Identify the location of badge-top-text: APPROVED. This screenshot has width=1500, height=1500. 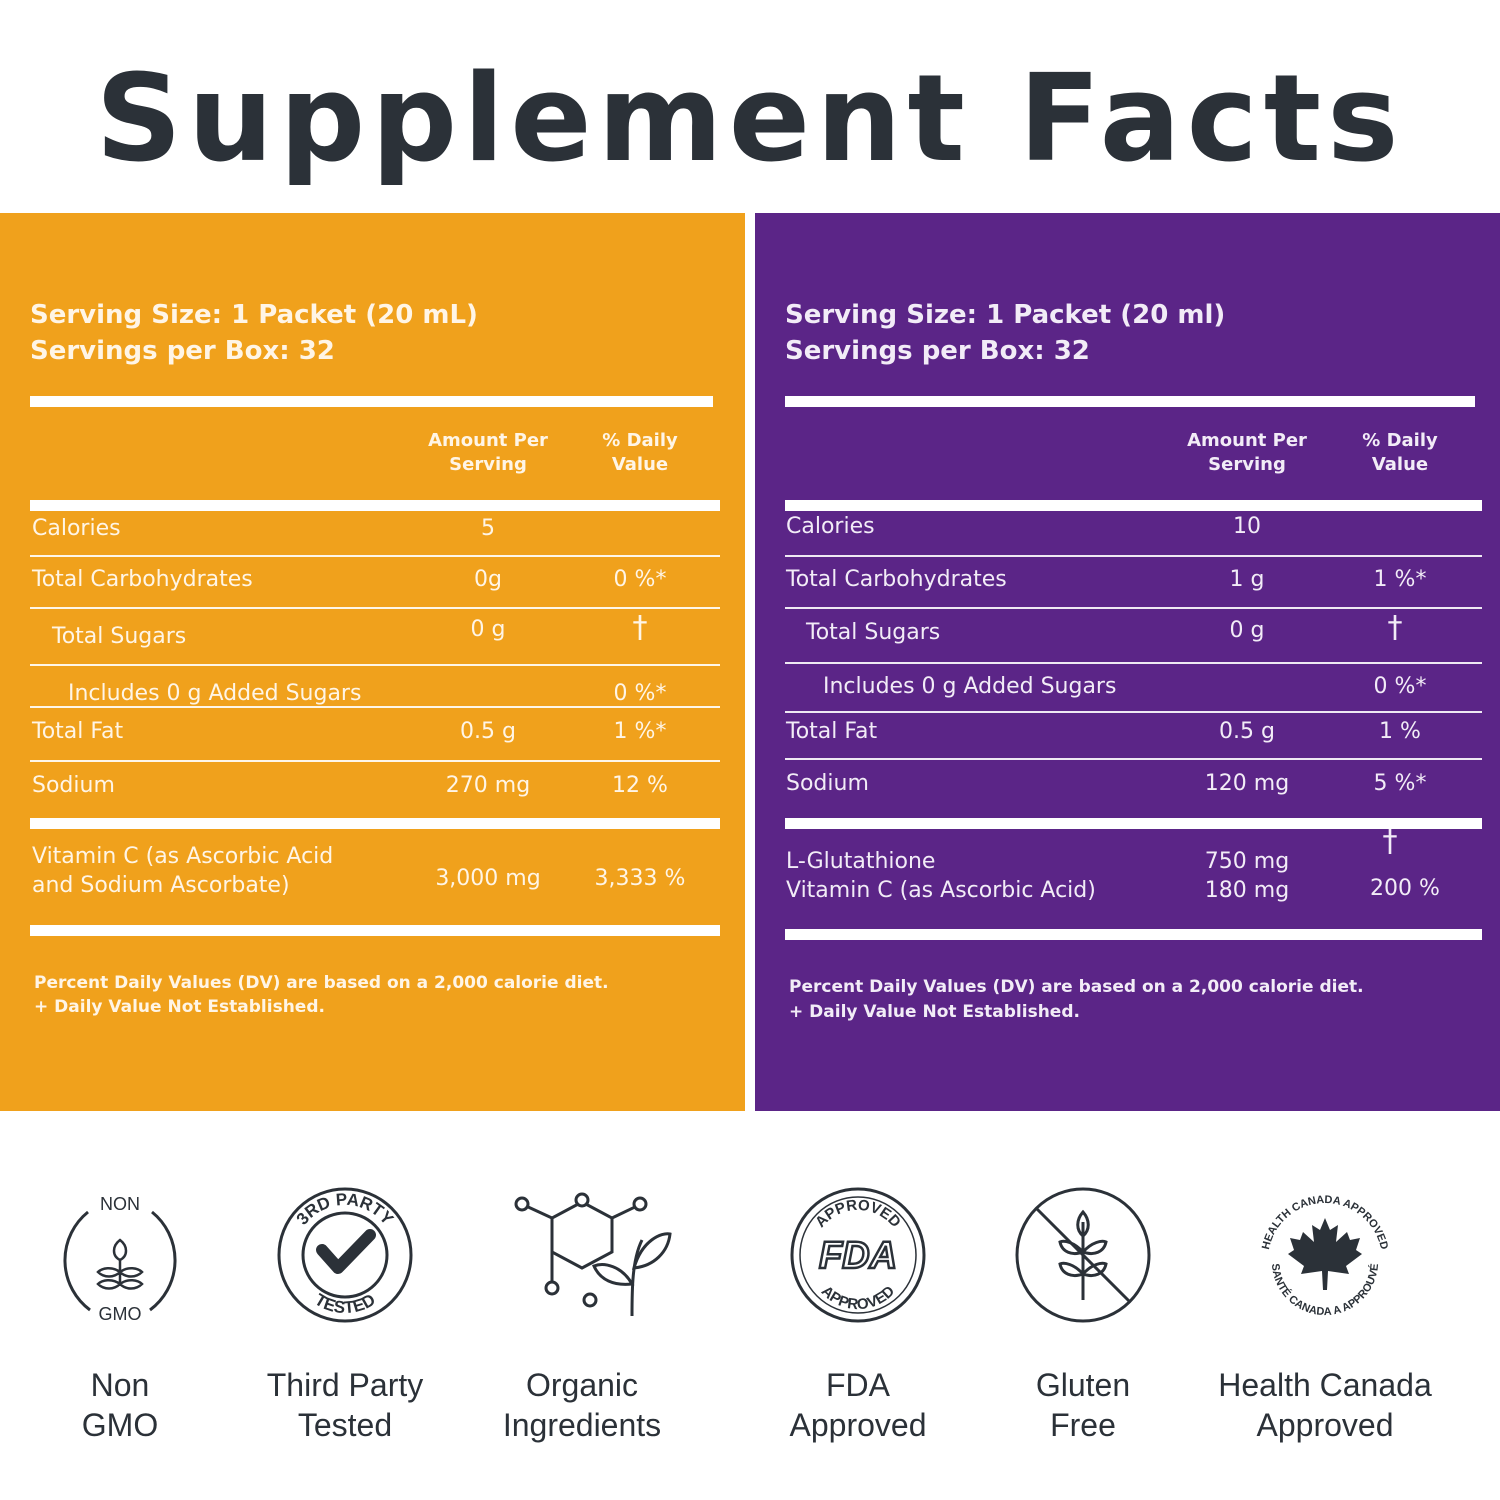
(858, 1214).